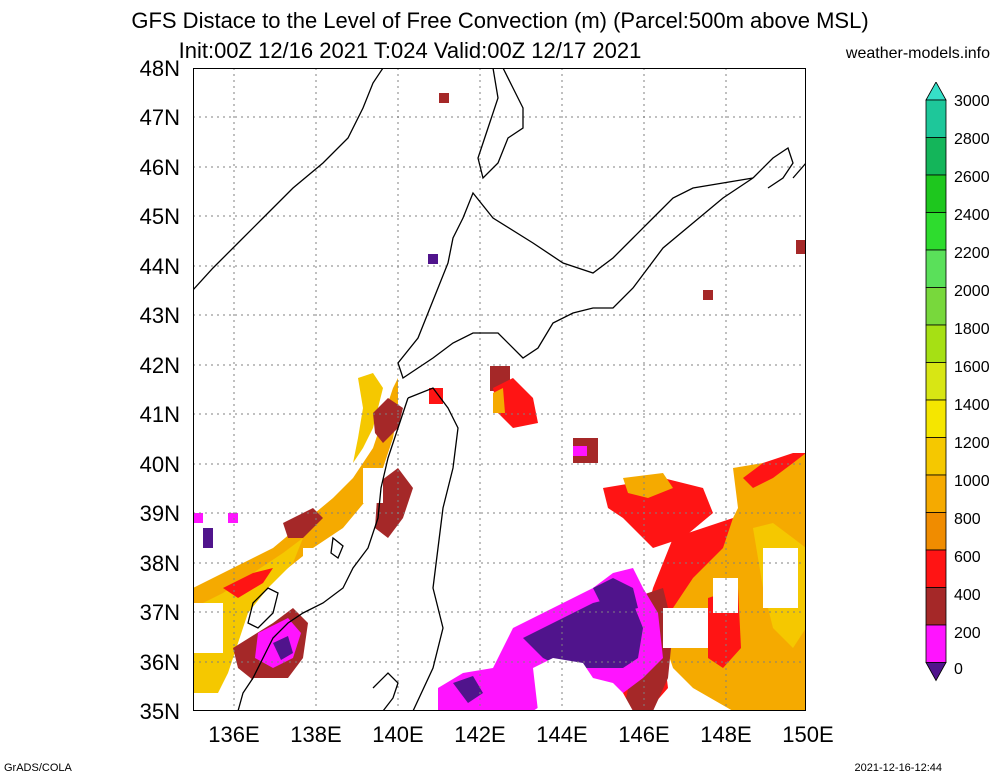 This screenshot has width=1000, height=779. What do you see at coordinates (972, 405) in the screenshot?
I see `colorbar-label: 1400` at bounding box center [972, 405].